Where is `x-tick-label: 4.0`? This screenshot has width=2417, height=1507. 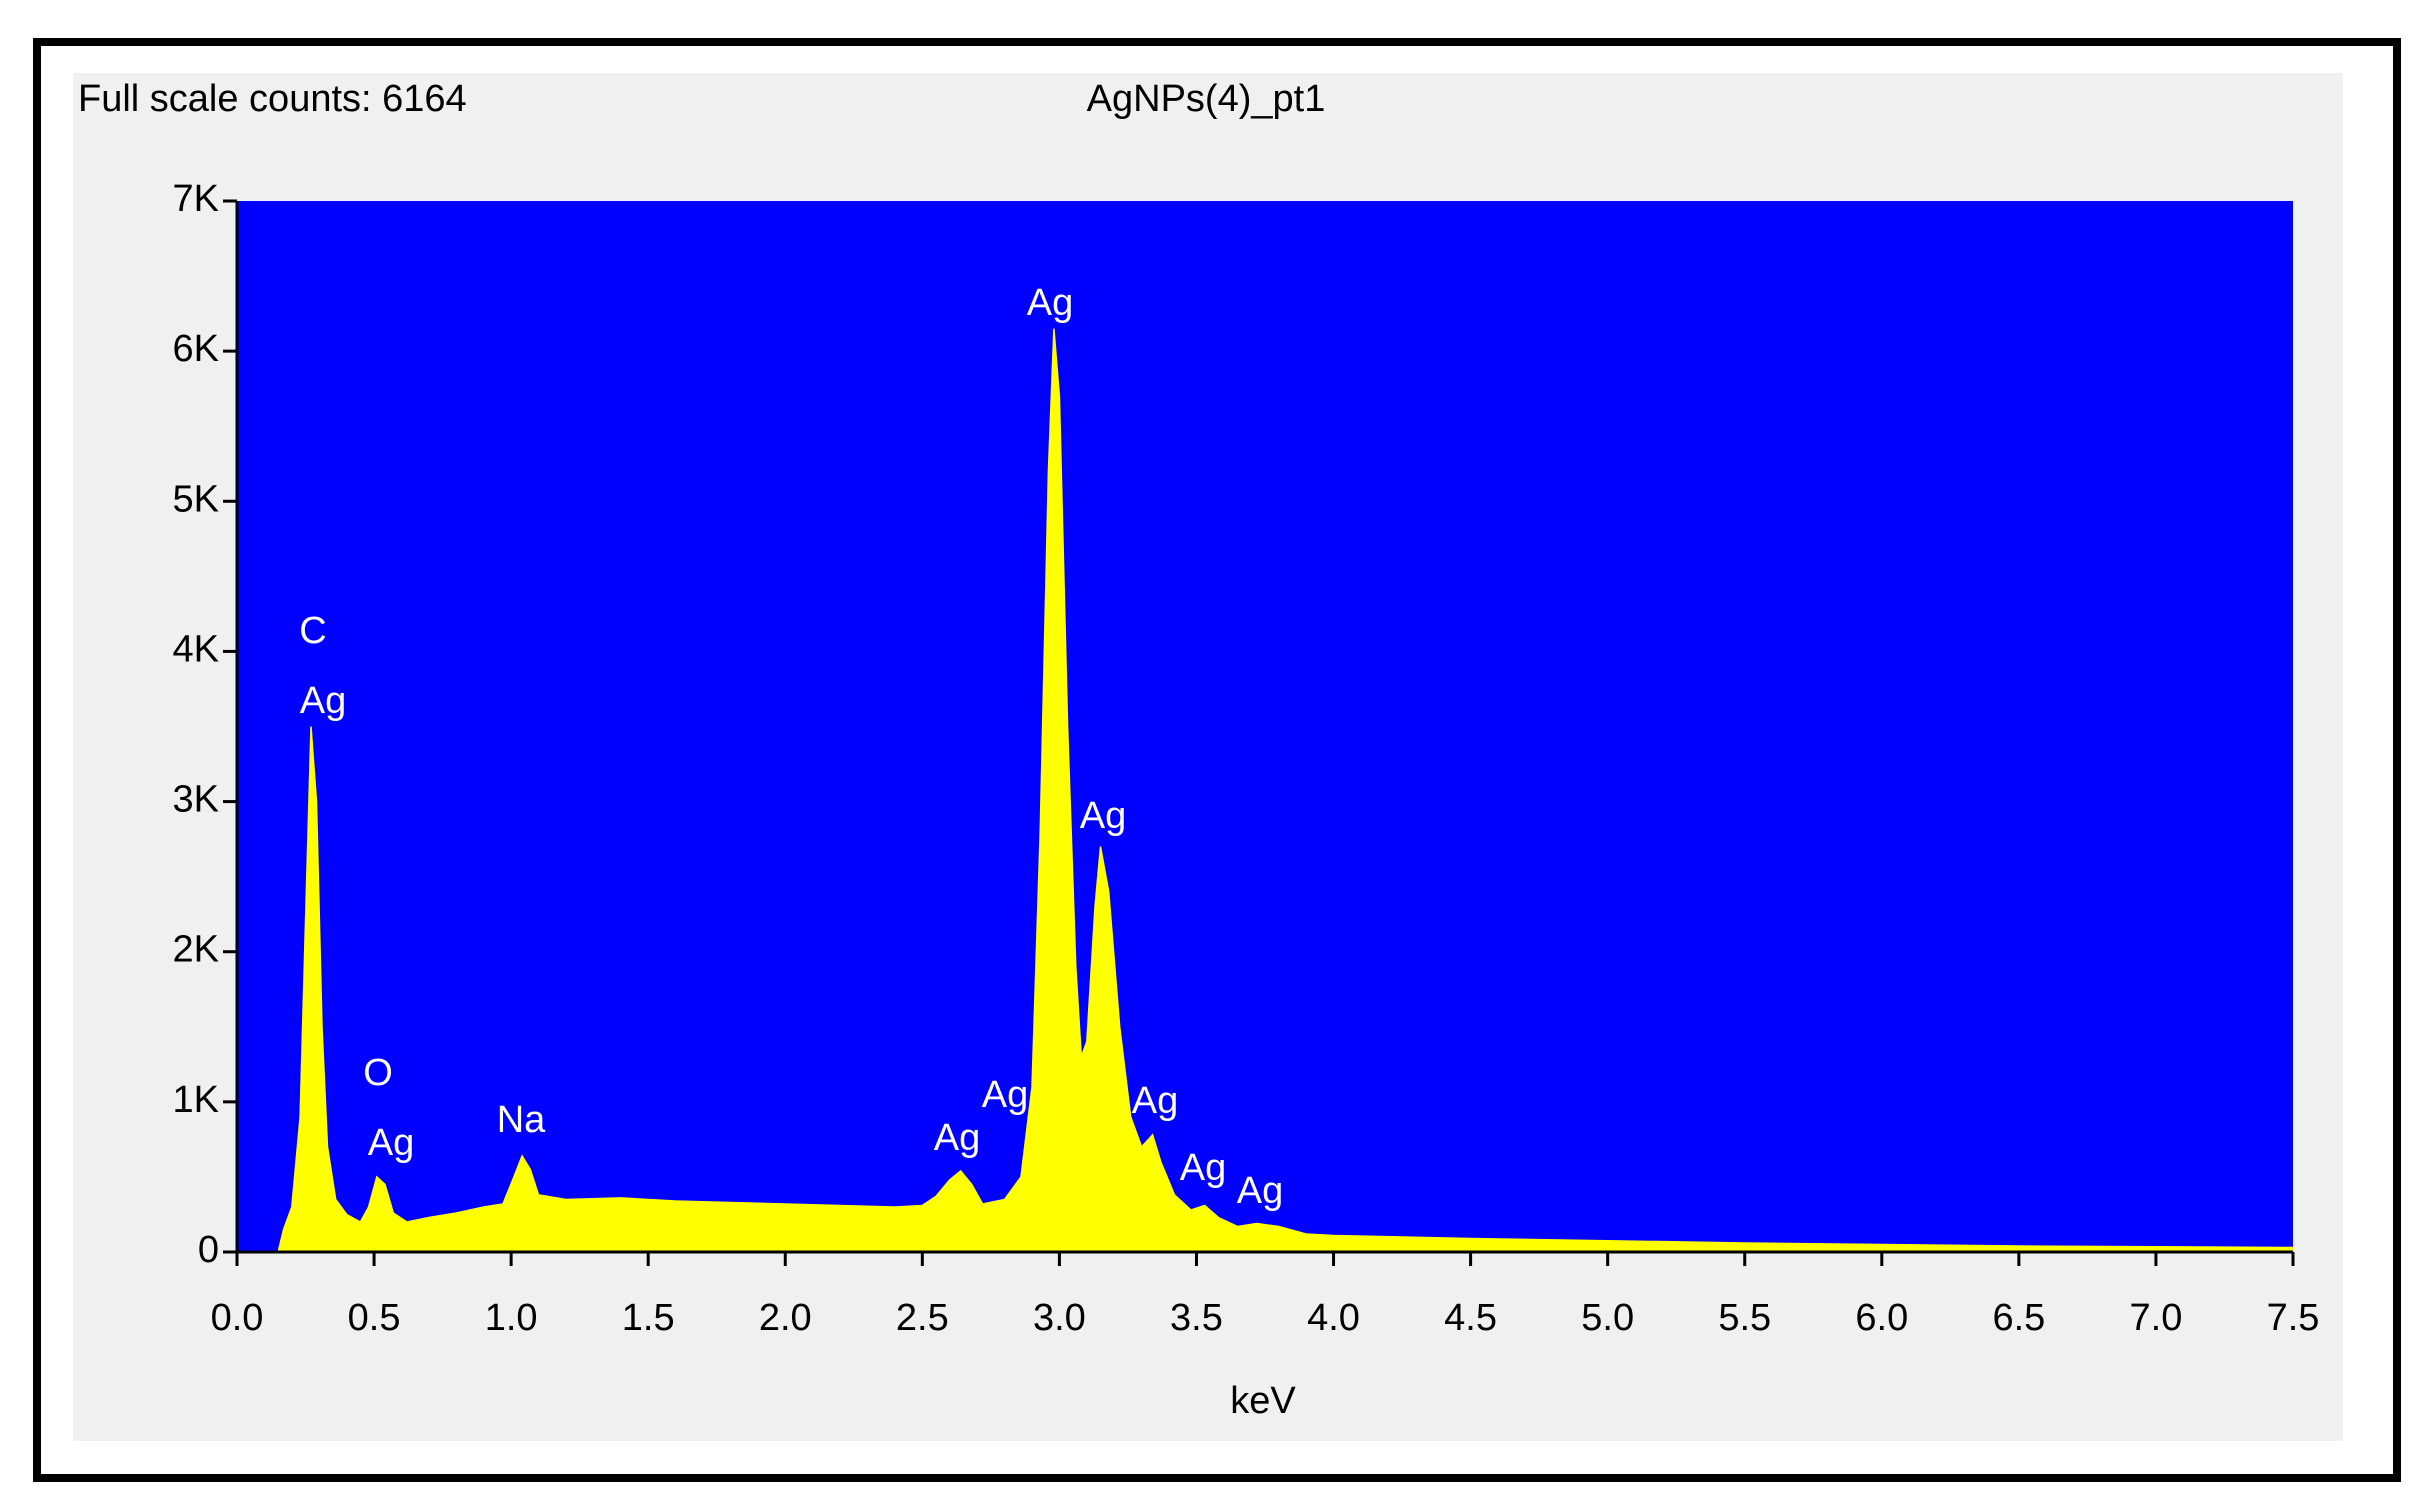 x-tick-label: 4.0 is located at coordinates (1333, 1318).